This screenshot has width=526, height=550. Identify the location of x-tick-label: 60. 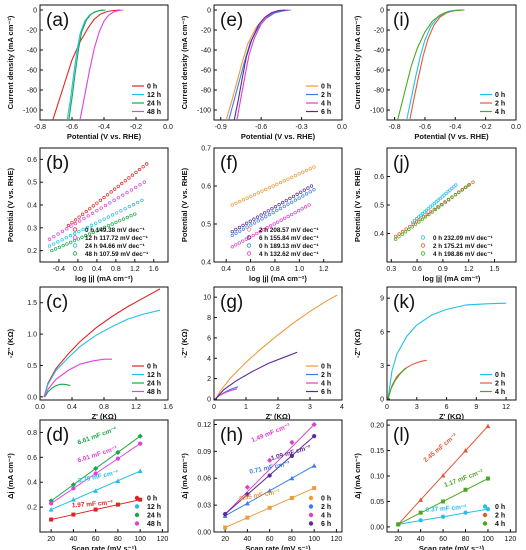
(443, 539).